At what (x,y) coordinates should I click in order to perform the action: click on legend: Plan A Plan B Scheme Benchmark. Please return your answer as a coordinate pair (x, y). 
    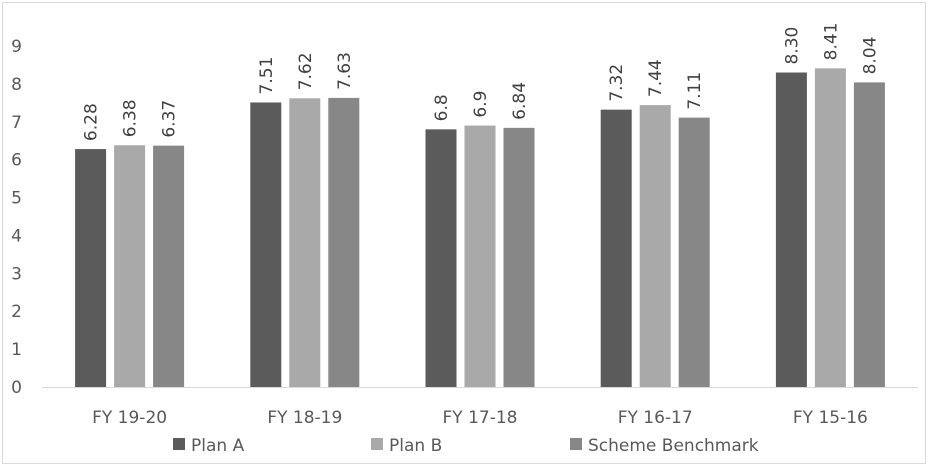
    Looking at the image, I should click on (466, 446).